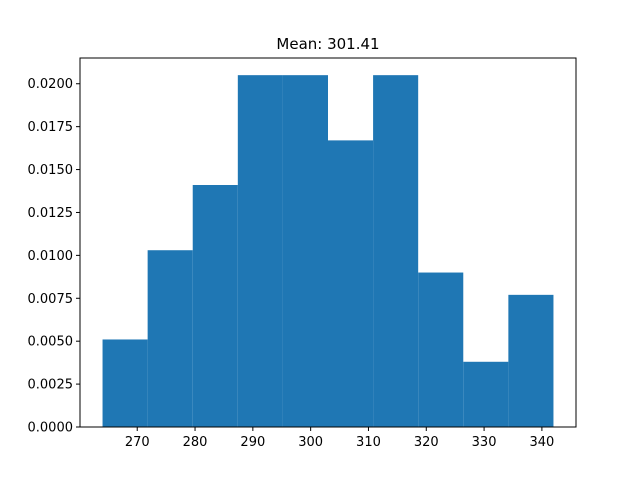  Describe the element at coordinates (51, 213) in the screenshot. I see `y-tick-label: 0.0125` at that location.